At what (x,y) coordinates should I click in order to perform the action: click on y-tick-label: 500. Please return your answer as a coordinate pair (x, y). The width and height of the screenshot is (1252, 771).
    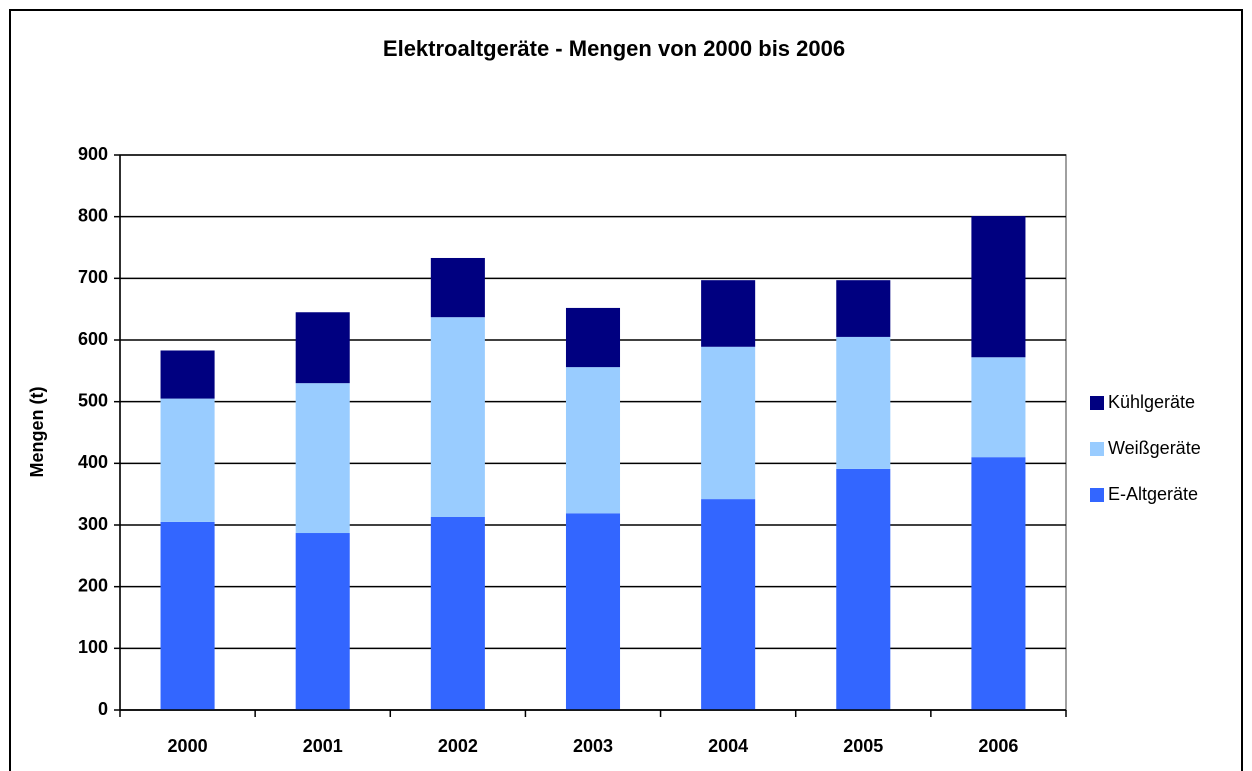
    Looking at the image, I should click on (93, 400).